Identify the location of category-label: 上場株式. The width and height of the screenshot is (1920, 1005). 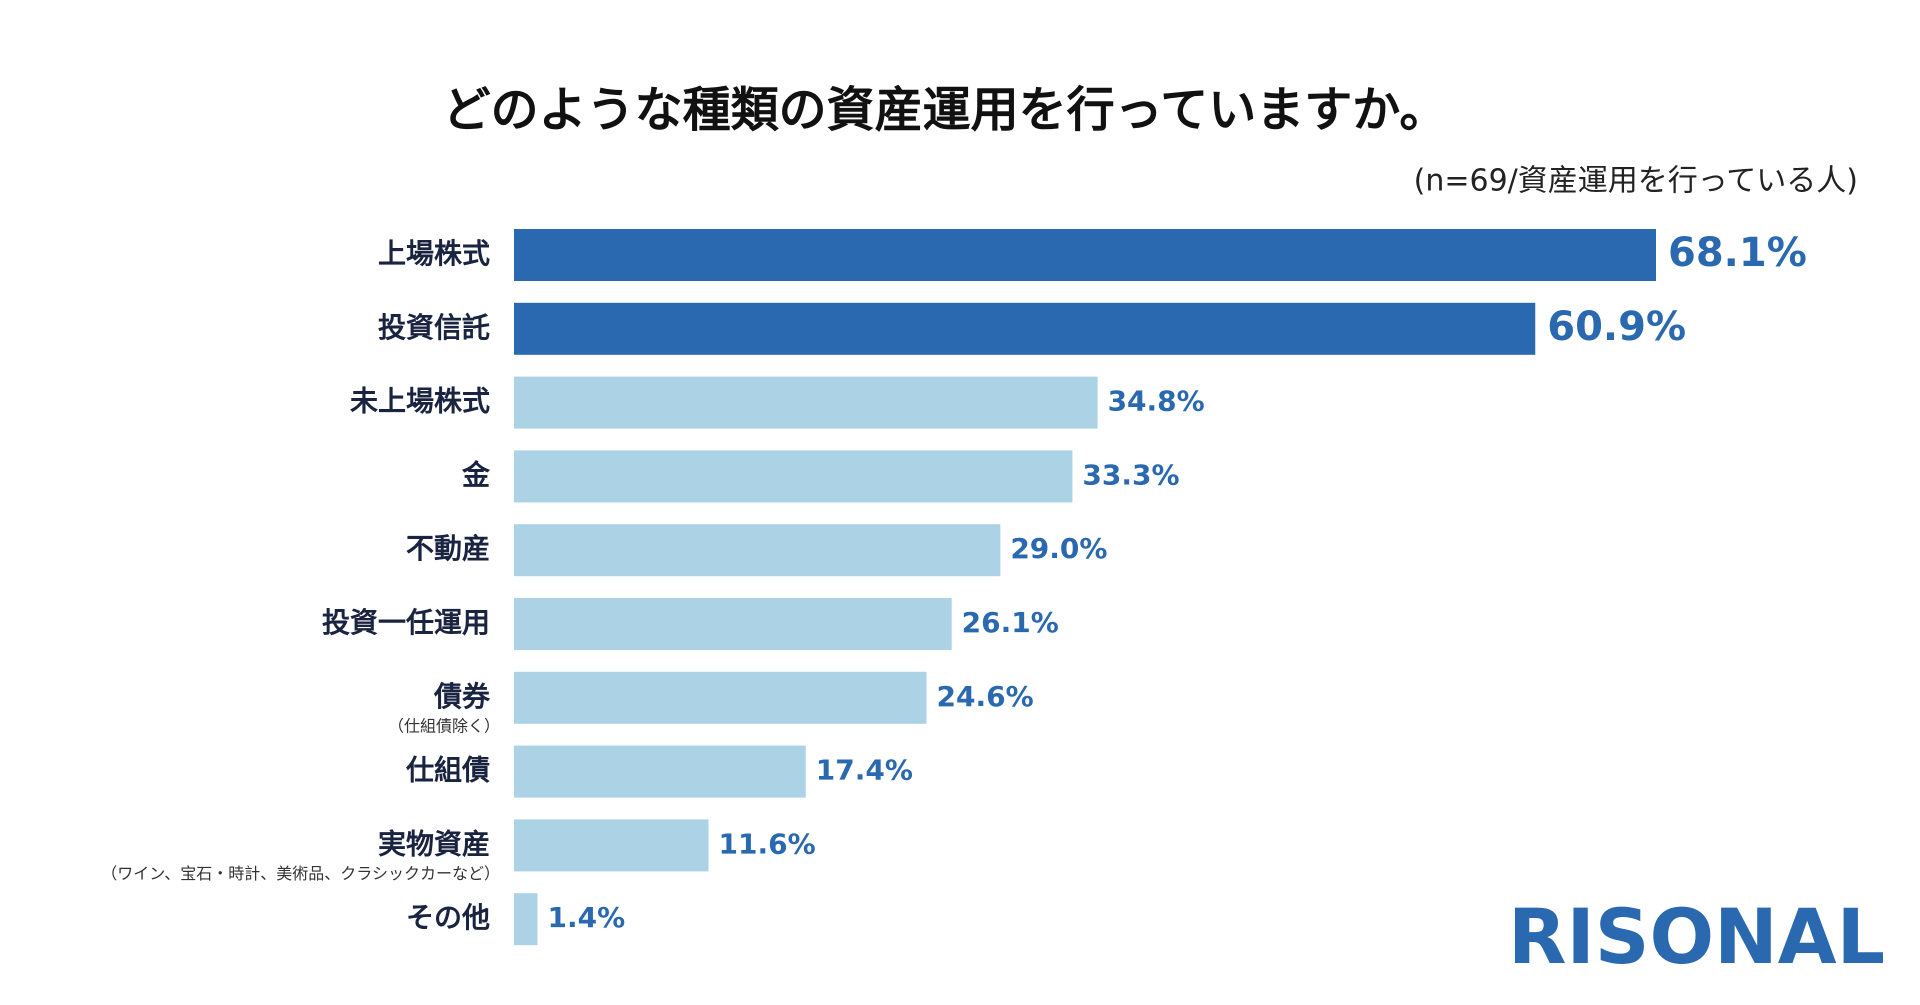
(434, 253).